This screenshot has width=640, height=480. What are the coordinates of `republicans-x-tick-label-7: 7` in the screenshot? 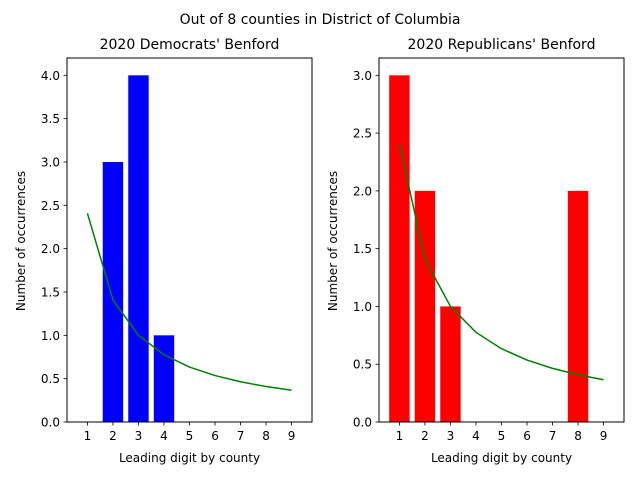 It's located at (553, 436).